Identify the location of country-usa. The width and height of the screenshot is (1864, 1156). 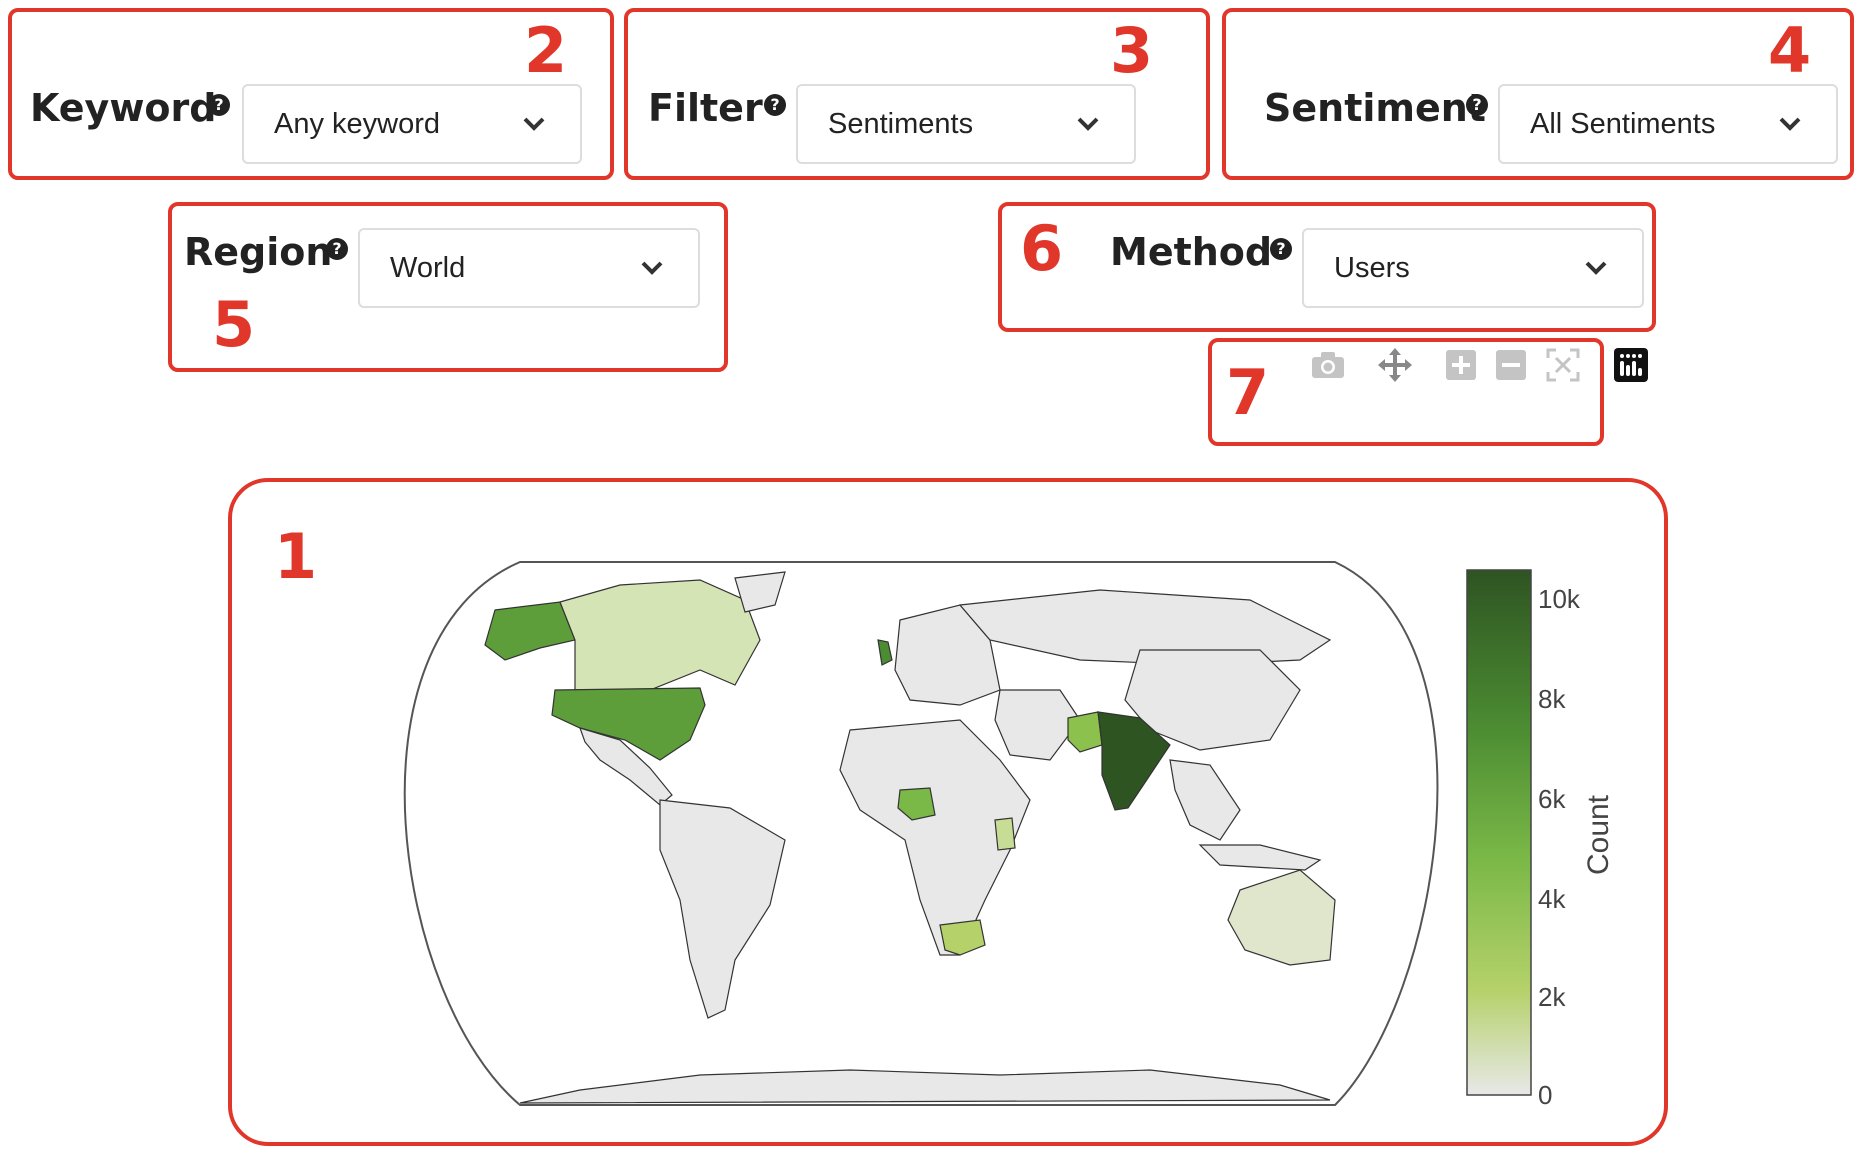
(628, 724).